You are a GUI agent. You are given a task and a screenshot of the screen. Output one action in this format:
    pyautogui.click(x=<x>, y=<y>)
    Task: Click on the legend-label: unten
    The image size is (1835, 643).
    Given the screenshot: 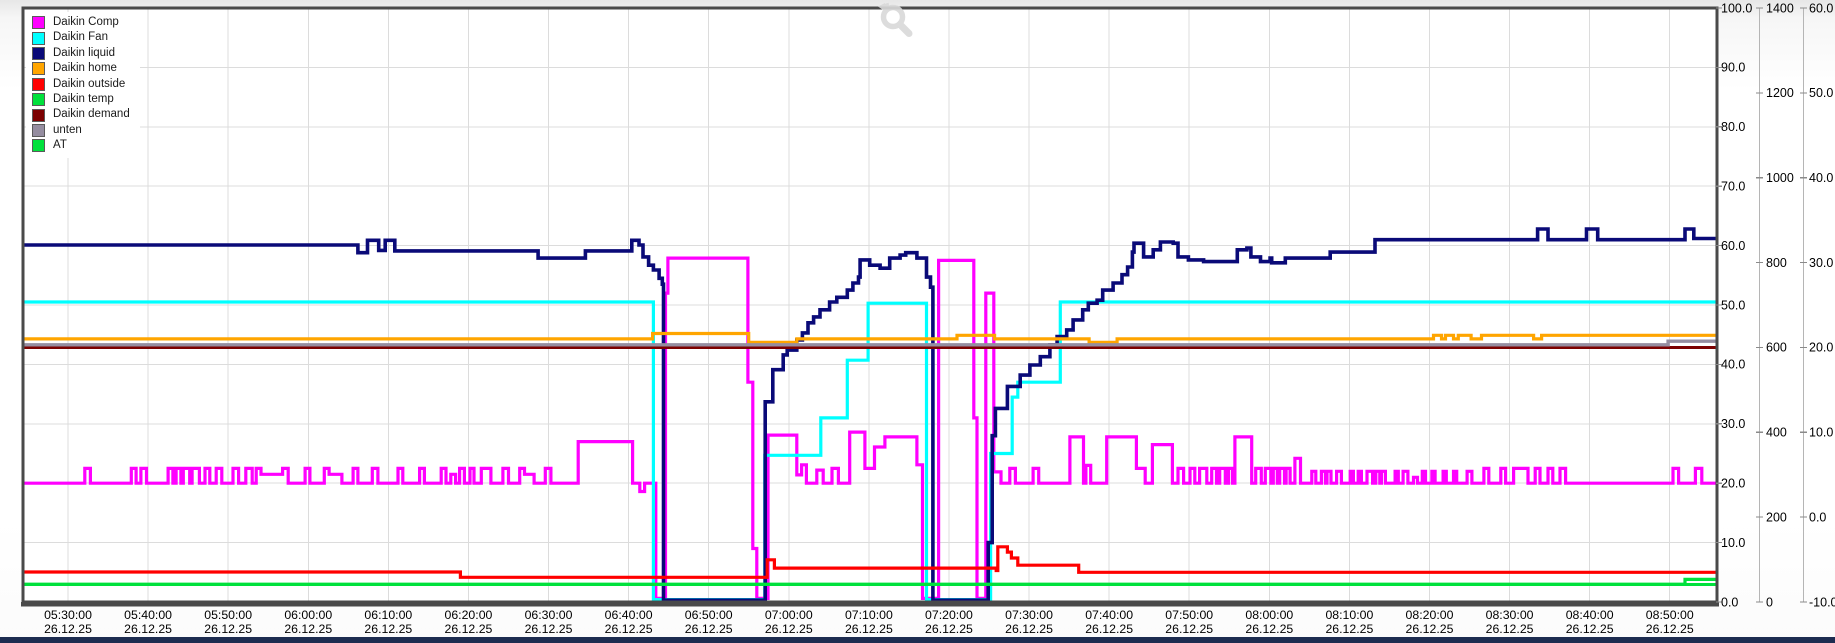 What is the action you would take?
    pyautogui.click(x=67, y=129)
    